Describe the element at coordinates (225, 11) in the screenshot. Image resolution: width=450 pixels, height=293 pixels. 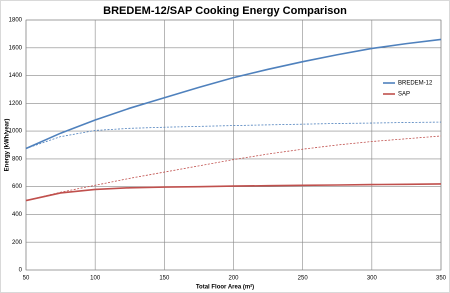
I see `chart-title: BREDEM-12/SAP Cooking Energy Comparison` at that location.